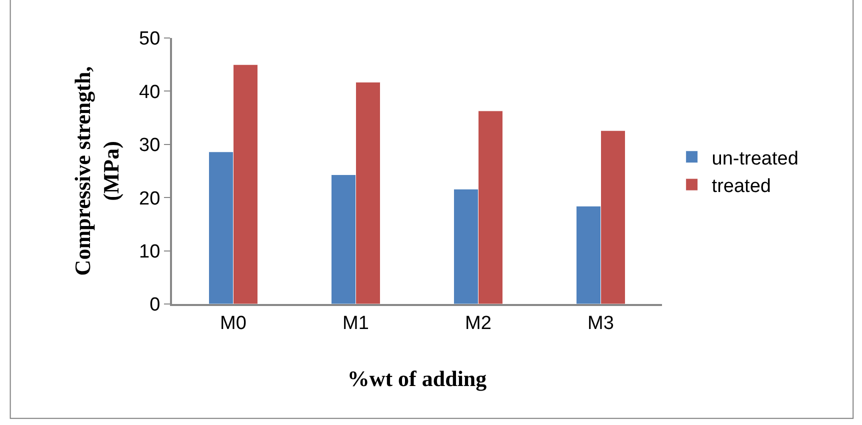 Image resolution: width=862 pixels, height=425 pixels. I want to click on y-tick-label: 10, so click(149, 251).